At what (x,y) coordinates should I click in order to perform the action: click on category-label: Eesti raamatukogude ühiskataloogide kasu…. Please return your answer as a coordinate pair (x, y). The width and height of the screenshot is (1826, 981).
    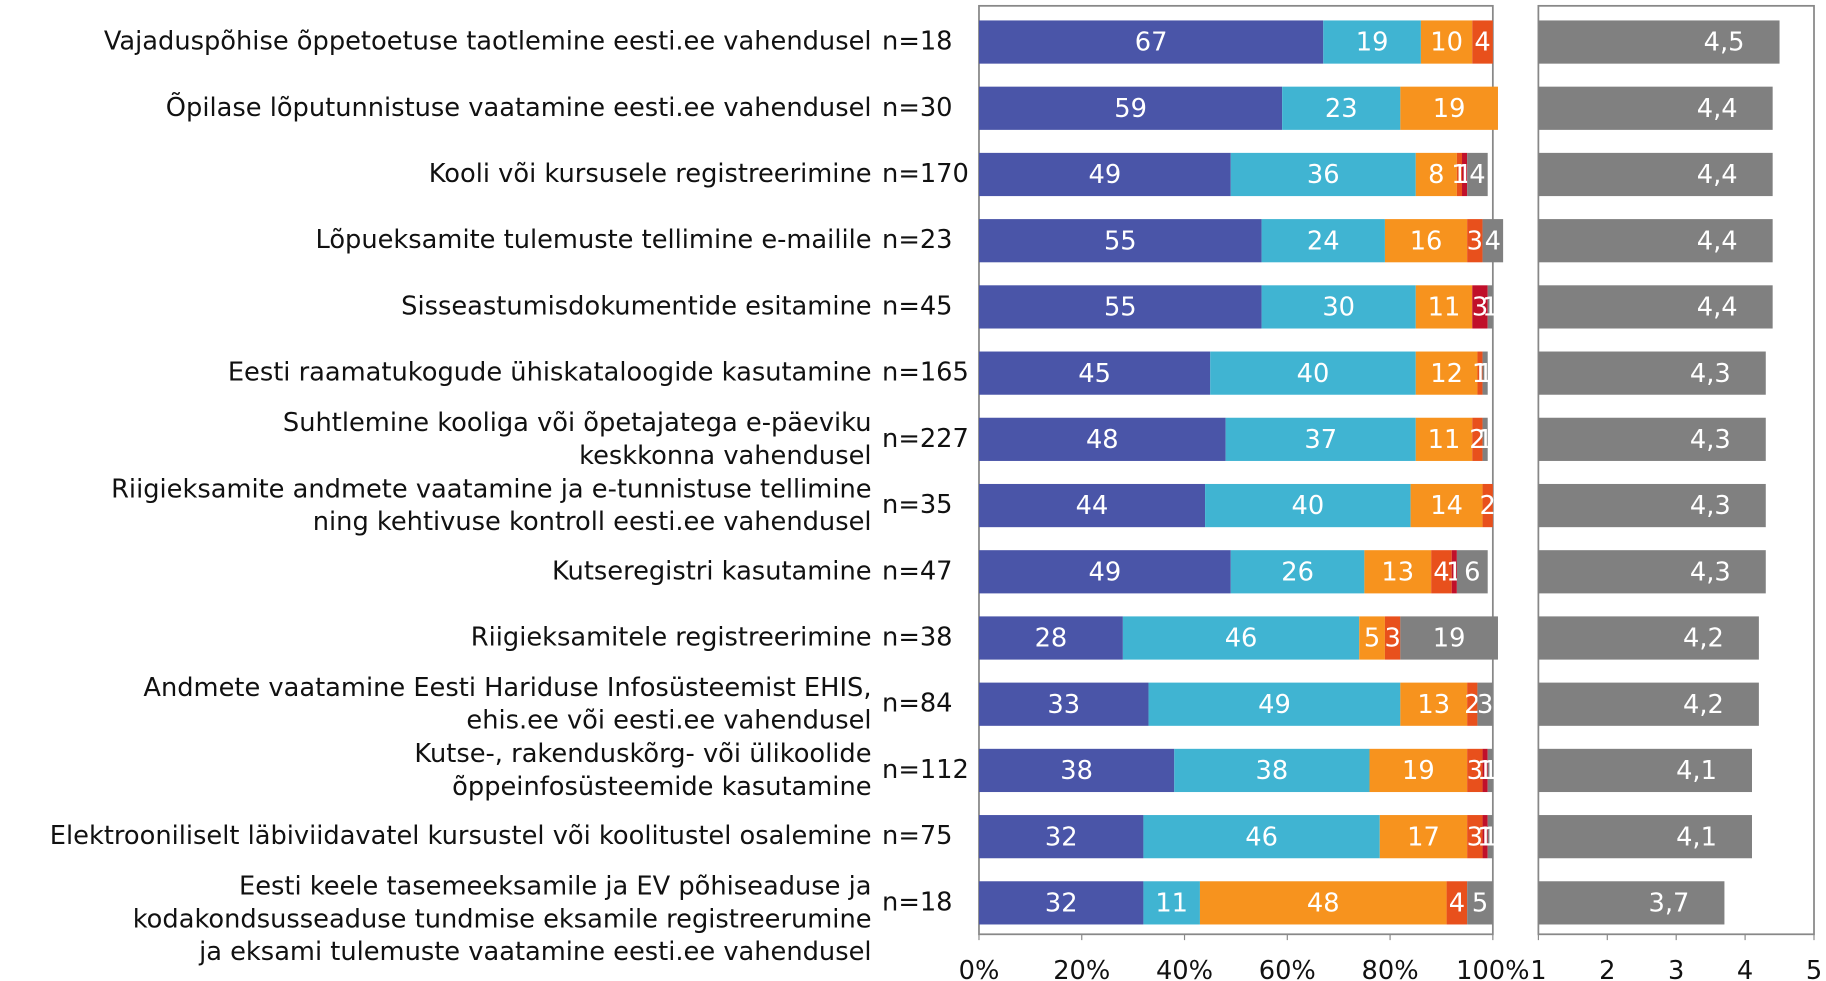
    Looking at the image, I should click on (550, 373).